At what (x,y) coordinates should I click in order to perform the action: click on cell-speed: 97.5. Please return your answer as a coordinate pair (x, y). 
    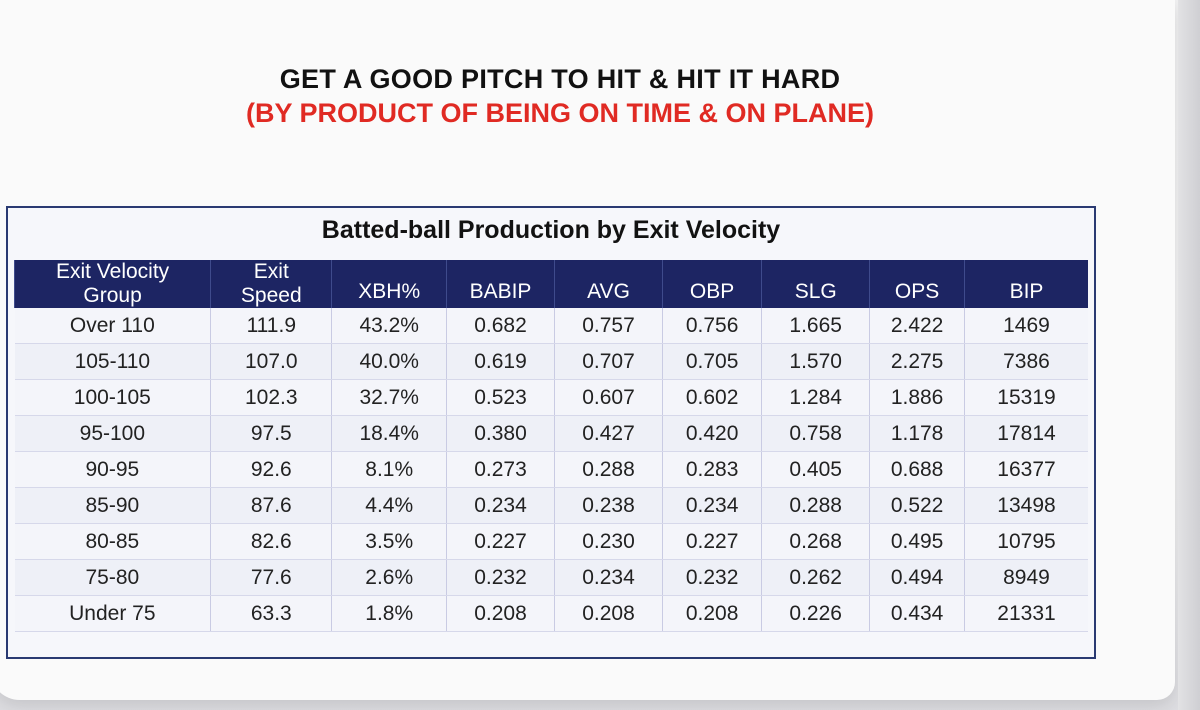
    Looking at the image, I should click on (271, 433).